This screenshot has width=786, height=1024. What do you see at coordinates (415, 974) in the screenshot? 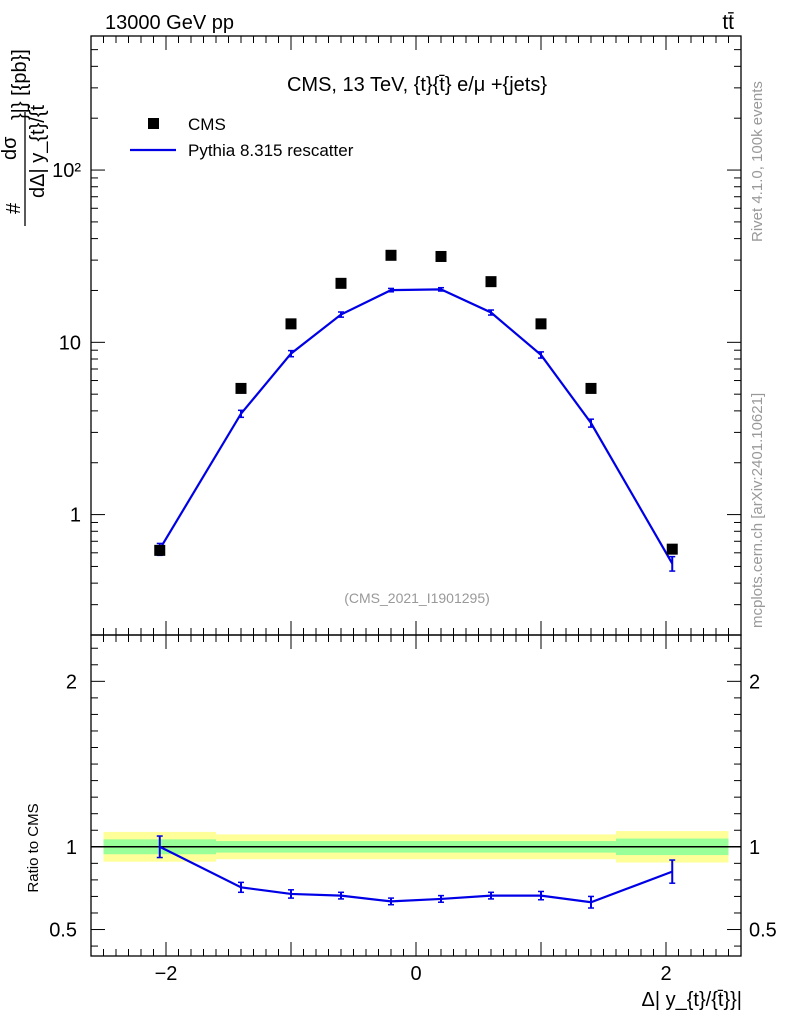
I see `x-tick-label: 0` at bounding box center [415, 974].